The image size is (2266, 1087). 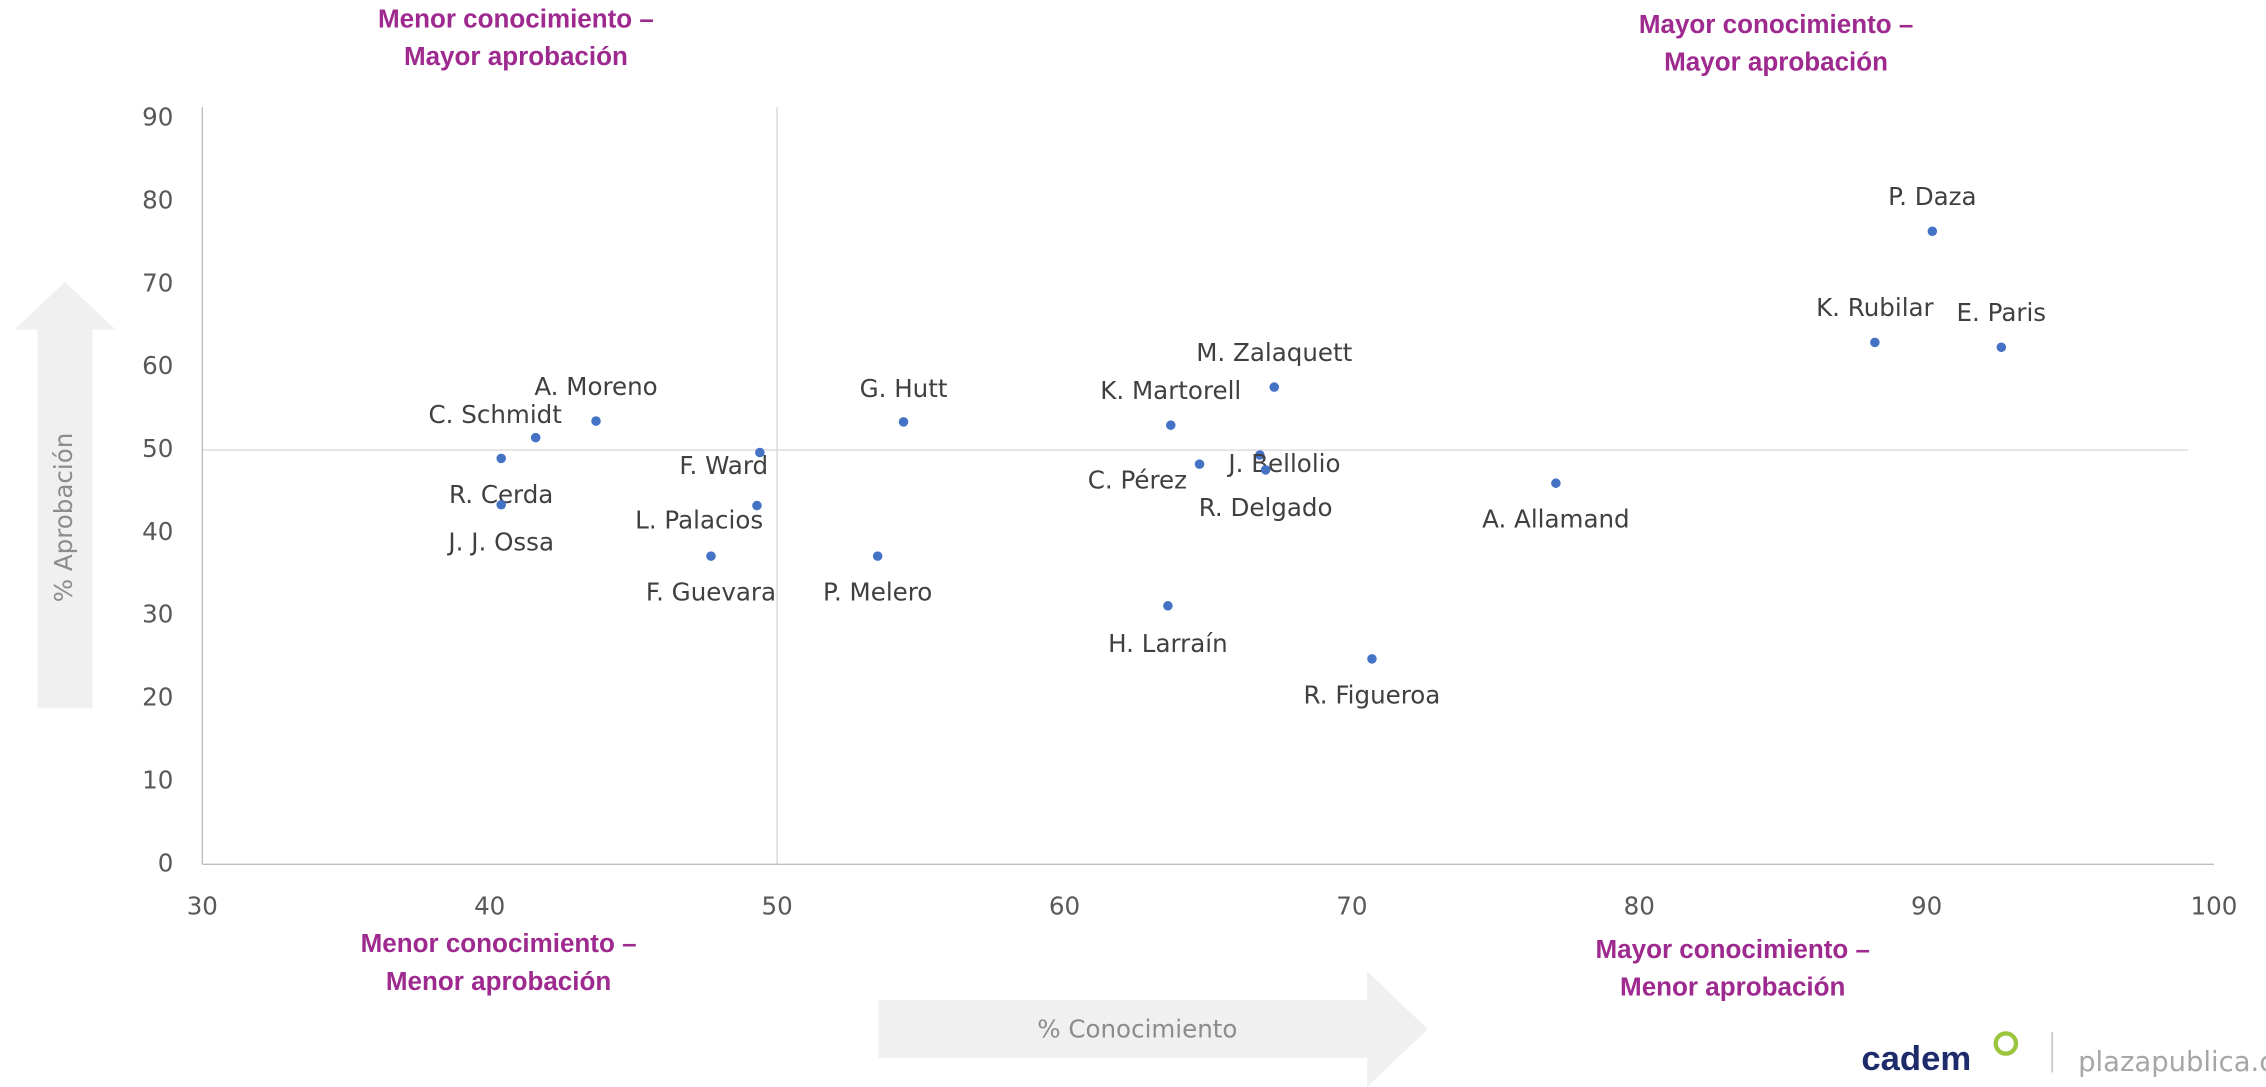 What do you see at coordinates (166, 862) in the screenshot?
I see `y-tick-label: 0` at bounding box center [166, 862].